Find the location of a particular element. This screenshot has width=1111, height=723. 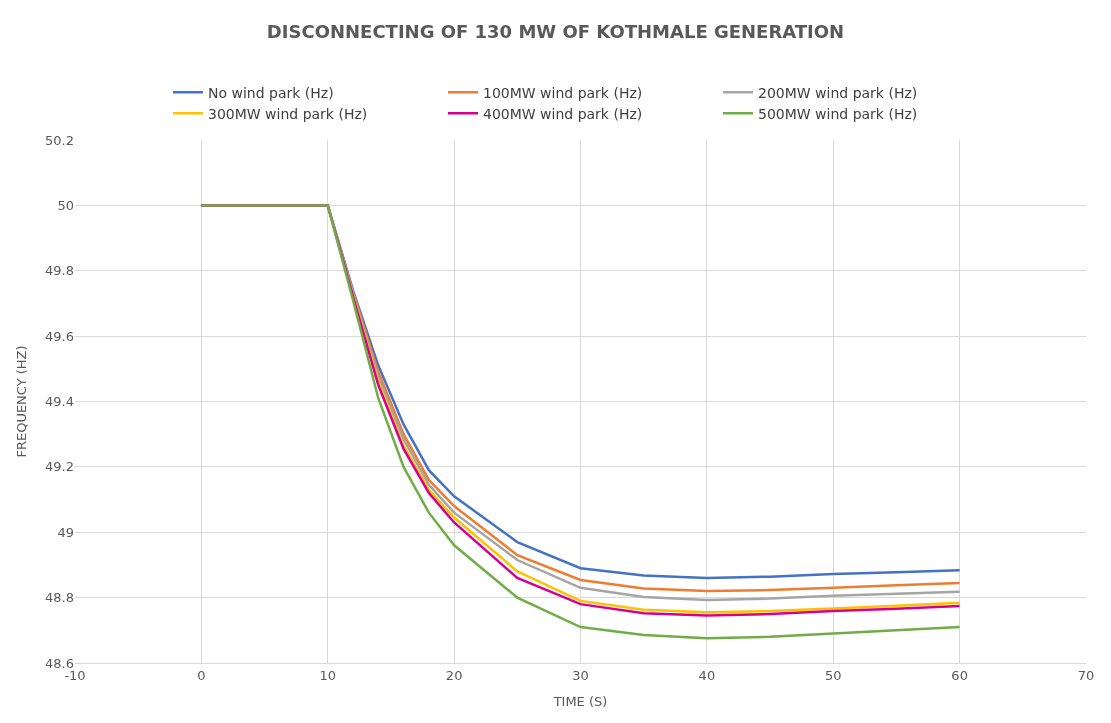

legend-label: 500MW wind park (Hz) is located at coordinates (838, 113).